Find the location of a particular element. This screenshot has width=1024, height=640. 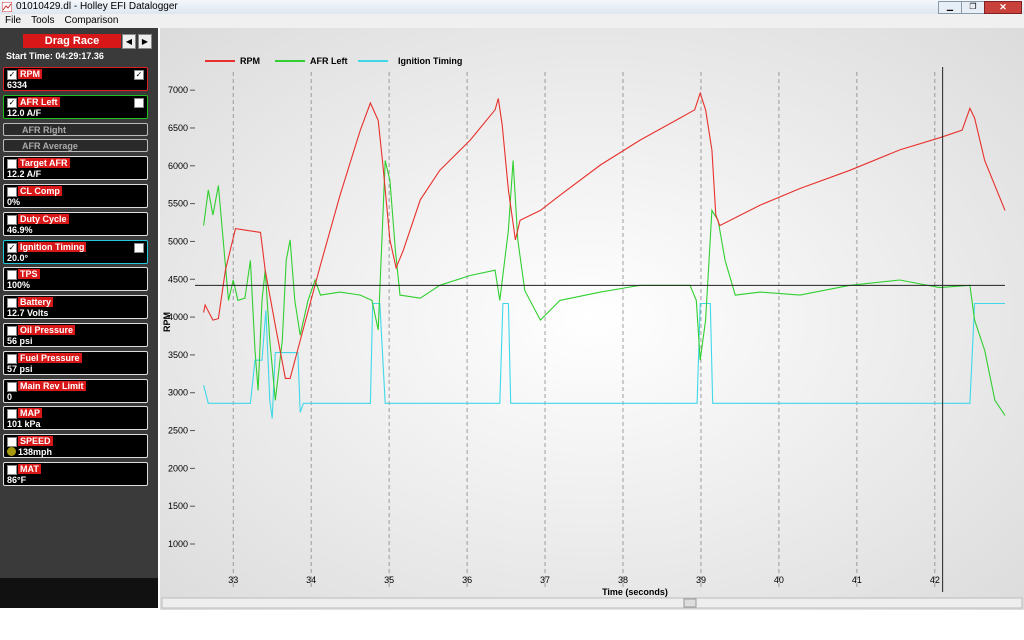

y-tick-label: 4500 is located at coordinates (178, 279).